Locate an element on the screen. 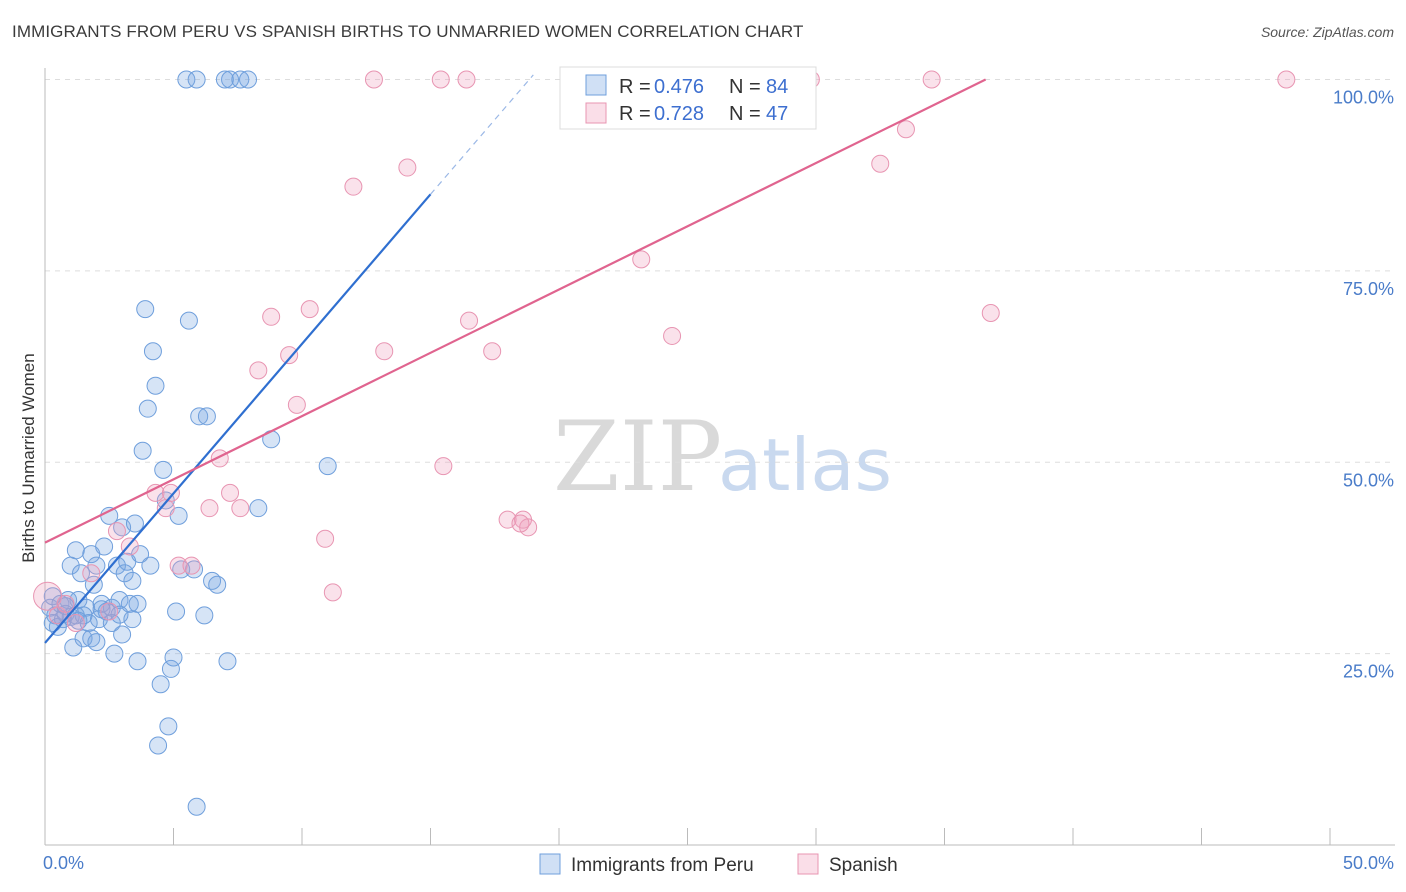 The height and width of the screenshot is (892, 1406). legend-spanish-r-label: R = is located at coordinates (635, 114).